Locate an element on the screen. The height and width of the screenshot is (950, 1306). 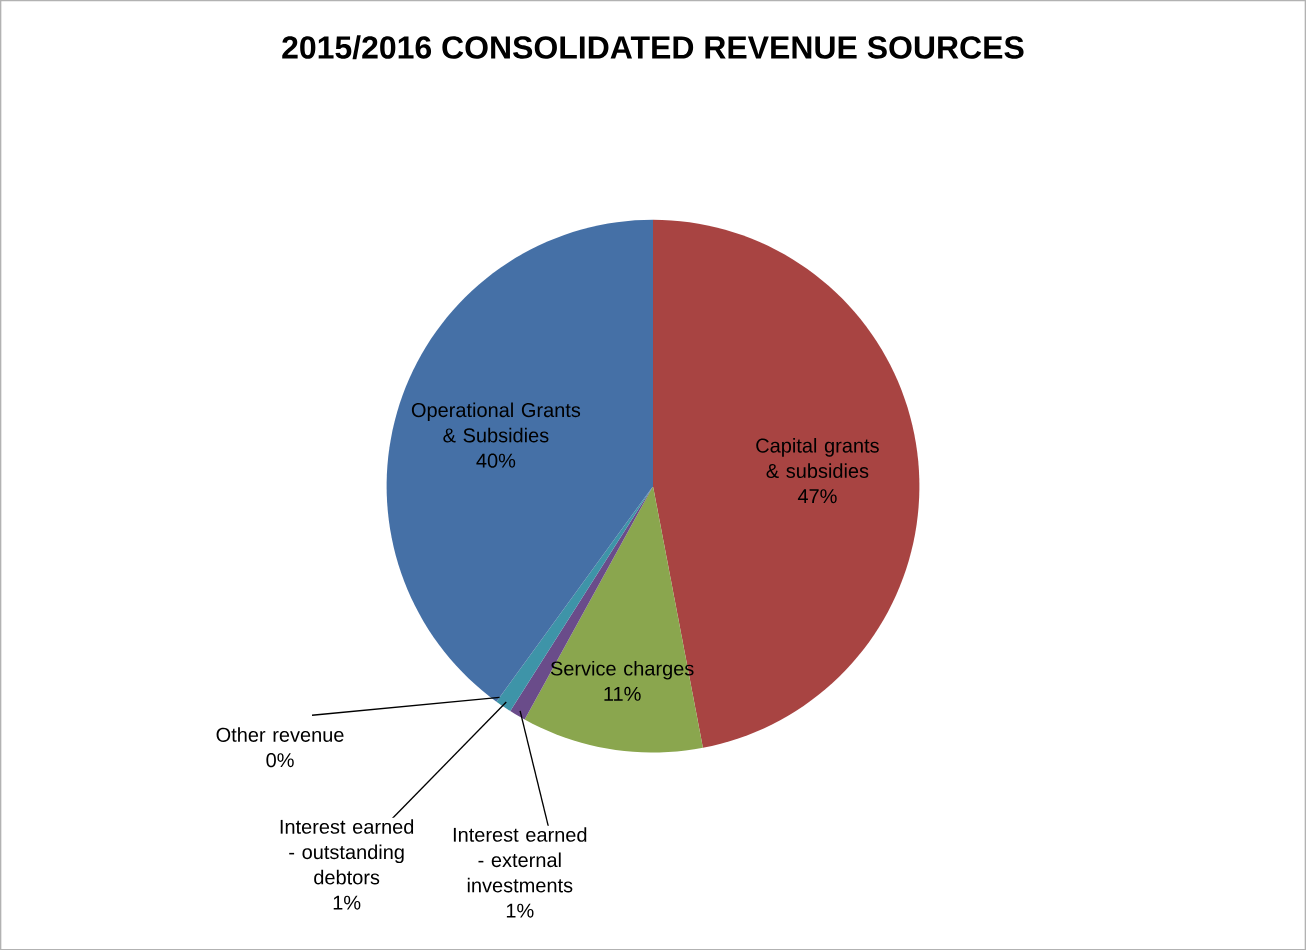
data-label: 40% is located at coordinates (496, 460).